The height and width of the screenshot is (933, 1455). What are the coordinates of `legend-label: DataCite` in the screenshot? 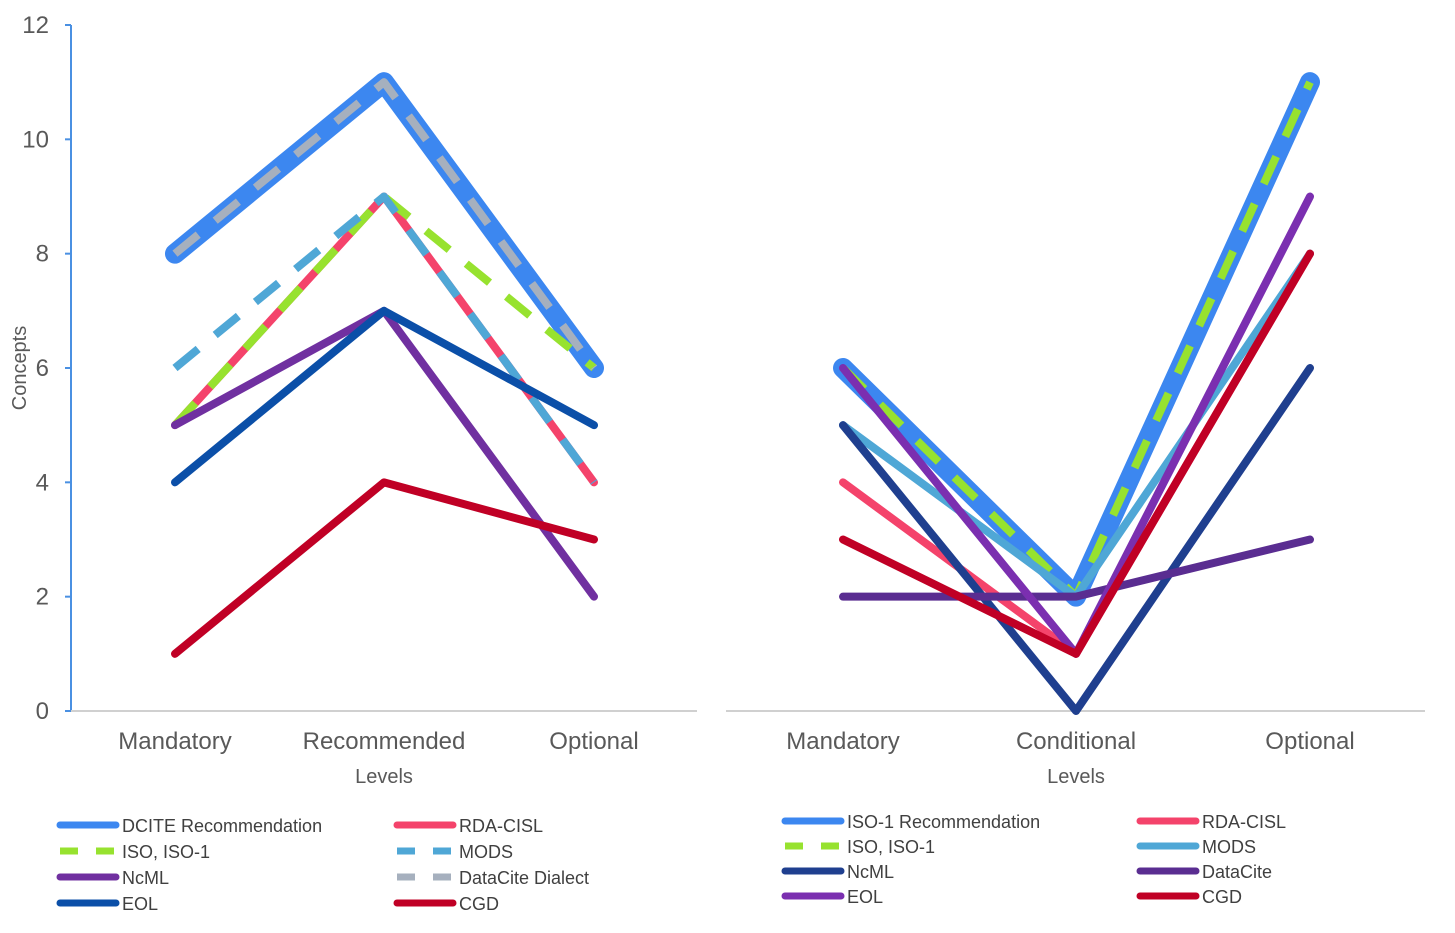 It's located at (1237, 872).